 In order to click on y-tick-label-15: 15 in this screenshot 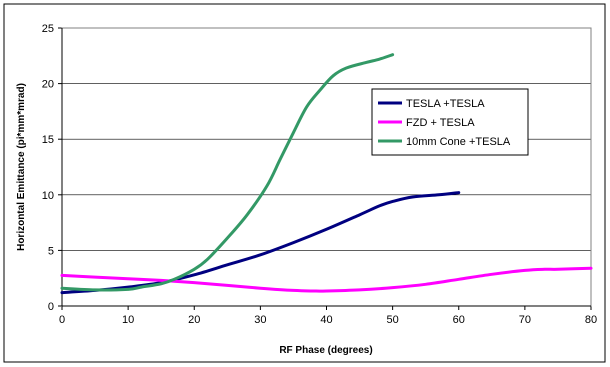, I will do `click(48, 140)`.